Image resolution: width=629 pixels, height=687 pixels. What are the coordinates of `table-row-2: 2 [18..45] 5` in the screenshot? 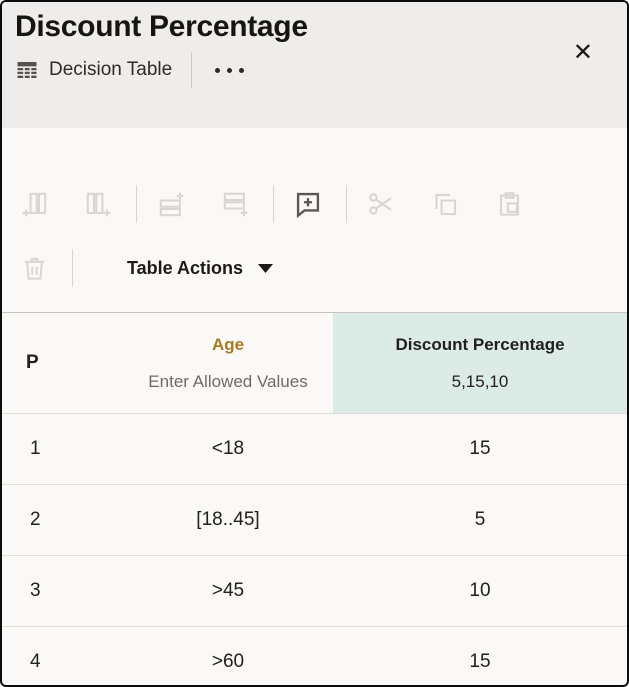 It's located at (314, 520).